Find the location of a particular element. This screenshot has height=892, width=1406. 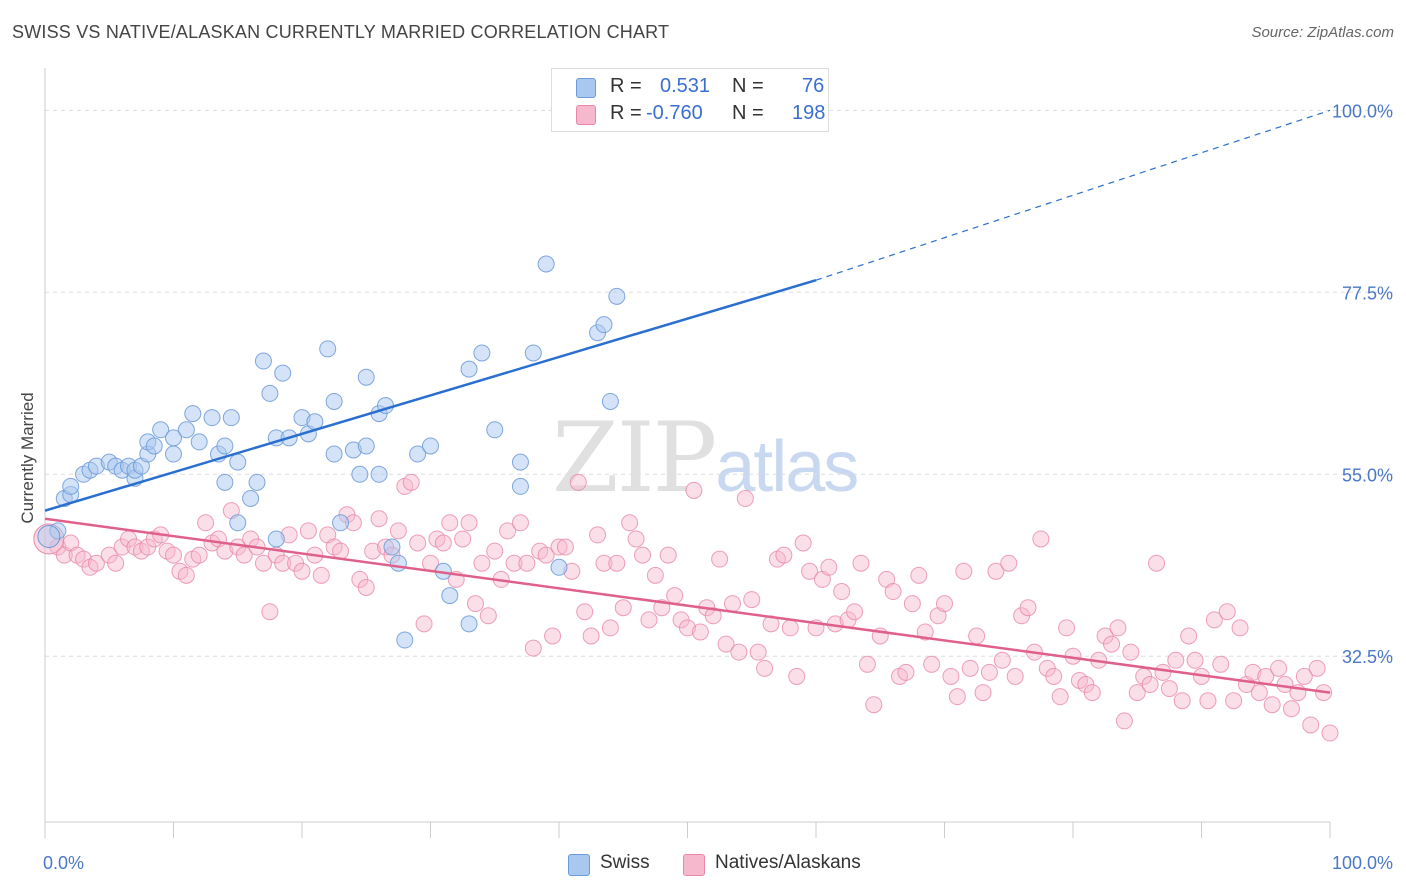

swiss-trend-line is located at coordinates (430, 395).